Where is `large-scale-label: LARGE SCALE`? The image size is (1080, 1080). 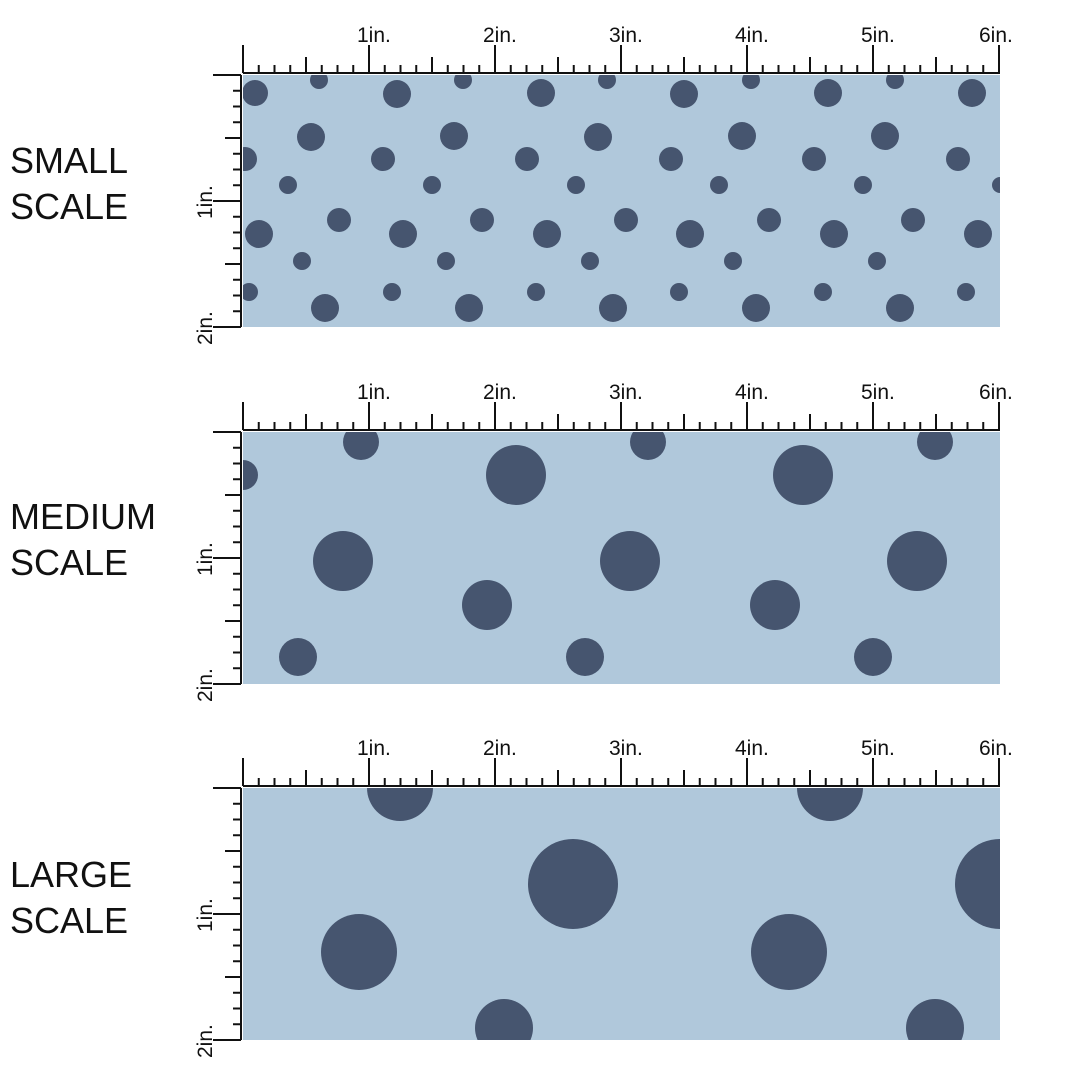 large-scale-label: LARGE SCALE is located at coordinates (71, 898).